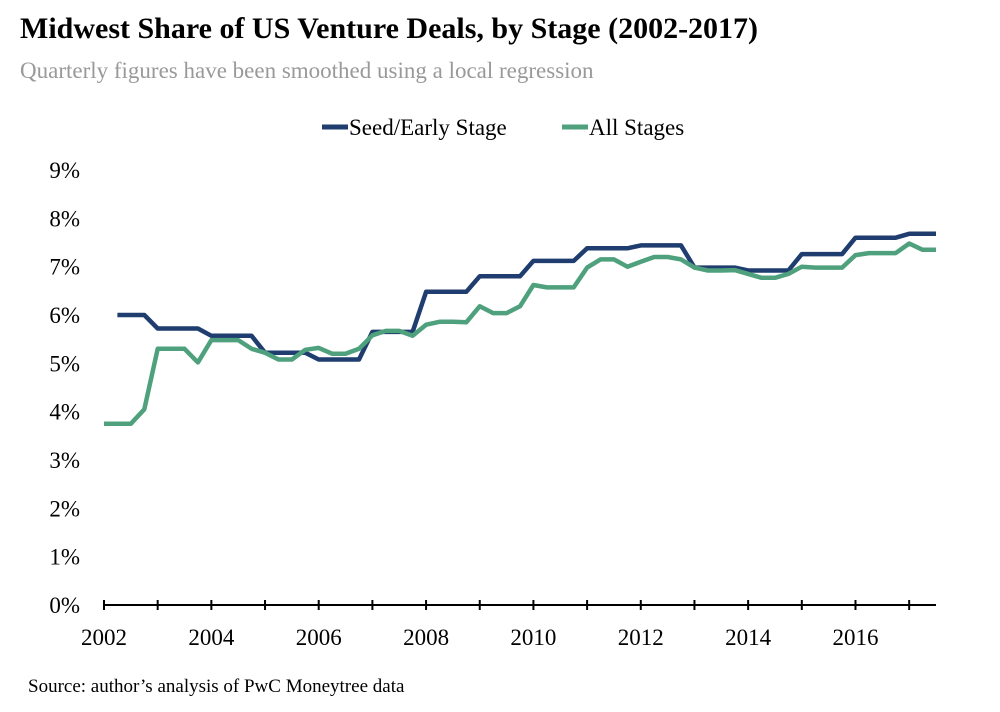 The height and width of the screenshot is (712, 1000). Describe the element at coordinates (428, 127) in the screenshot. I see `legend-label: Seed/Early Stage` at that location.